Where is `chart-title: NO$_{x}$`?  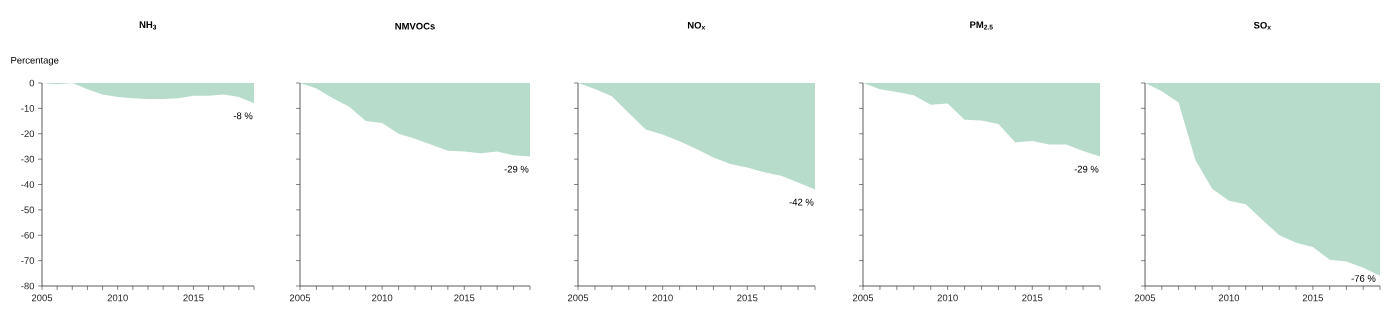 chart-title: NO$_{x}$ is located at coordinates (696, 25).